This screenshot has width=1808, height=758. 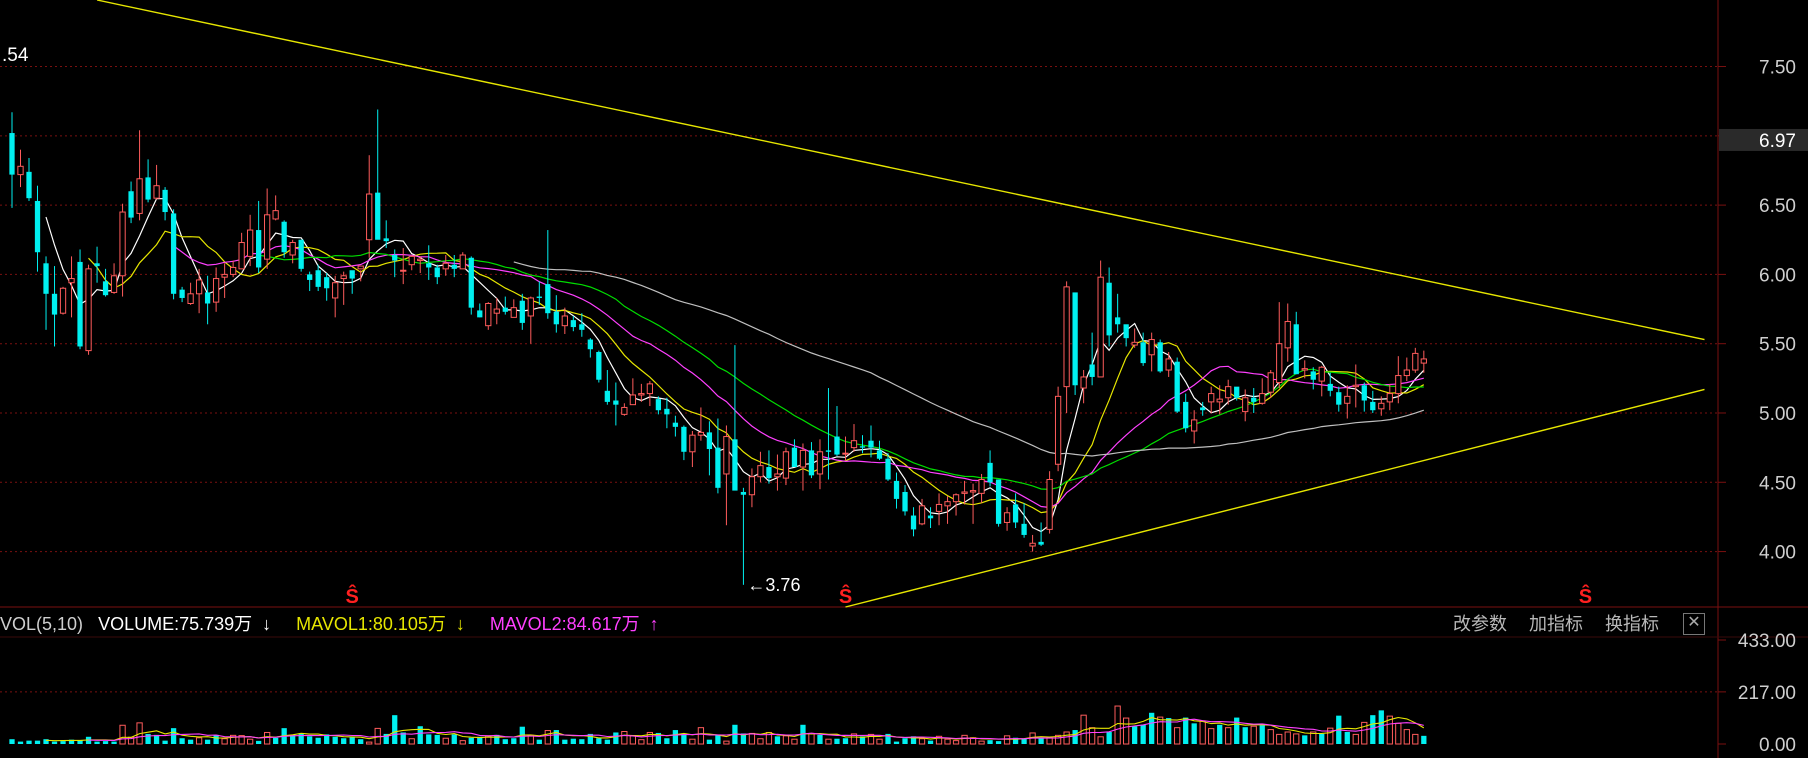 I want to click on volume-indicator-title: VOL(5,10), so click(x=42, y=624).